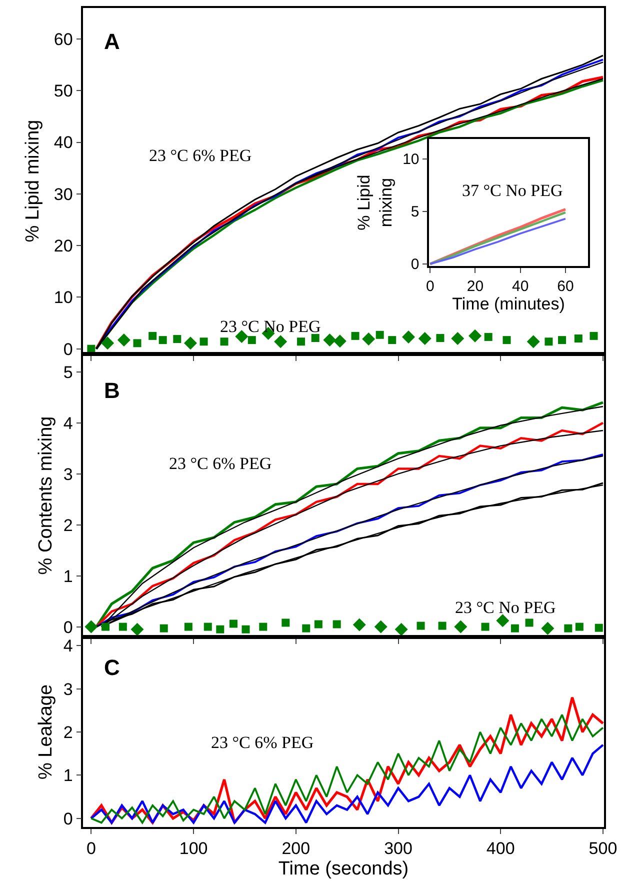 The width and height of the screenshot is (621, 888). Describe the element at coordinates (63, 39) in the screenshot. I see `y-tick-label: 60` at that location.